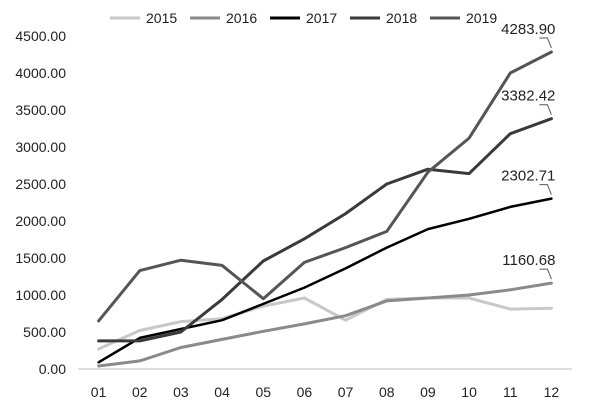  I want to click on legend-label-2017: 2017, so click(321, 18).